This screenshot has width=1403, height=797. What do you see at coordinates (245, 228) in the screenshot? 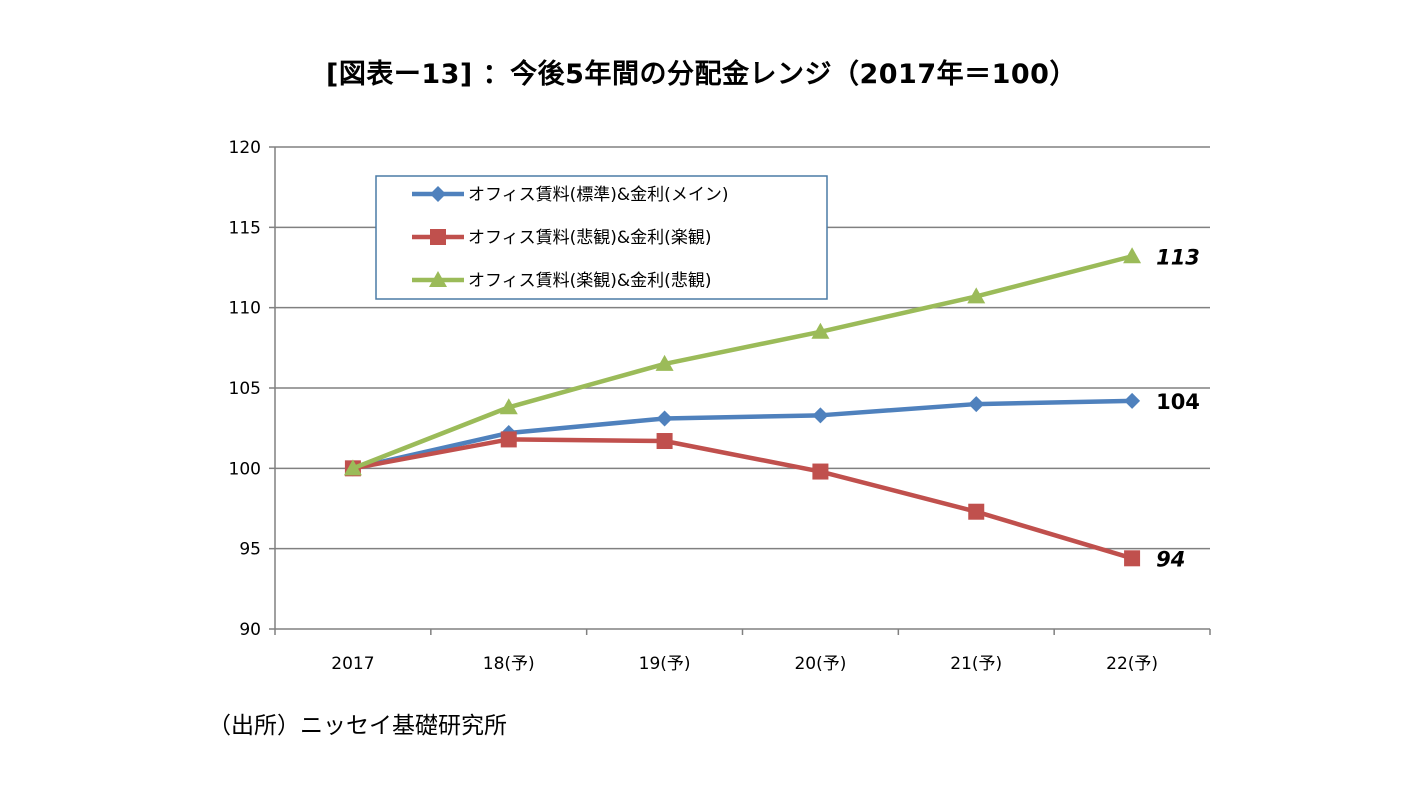
I see `tick-label-y: 115` at bounding box center [245, 228].